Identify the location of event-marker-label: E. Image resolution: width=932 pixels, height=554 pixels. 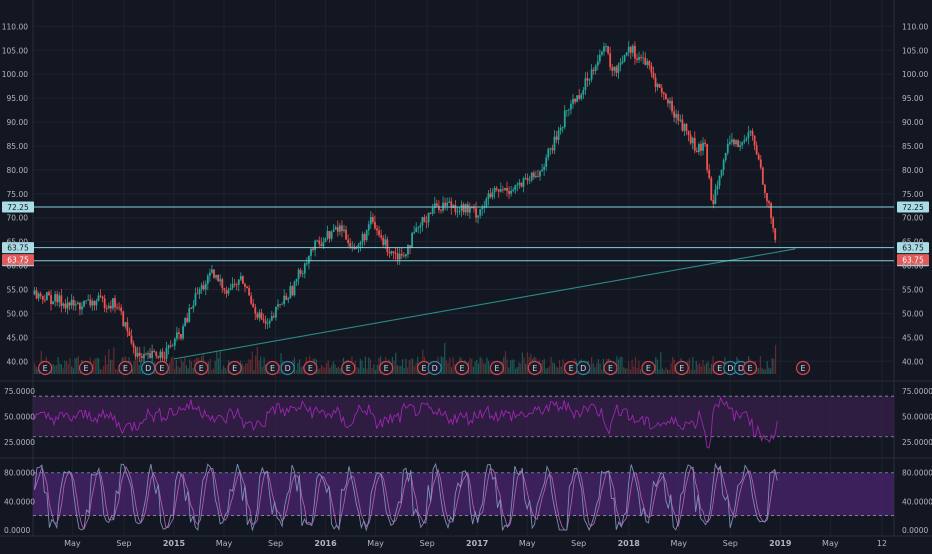
(461, 368).